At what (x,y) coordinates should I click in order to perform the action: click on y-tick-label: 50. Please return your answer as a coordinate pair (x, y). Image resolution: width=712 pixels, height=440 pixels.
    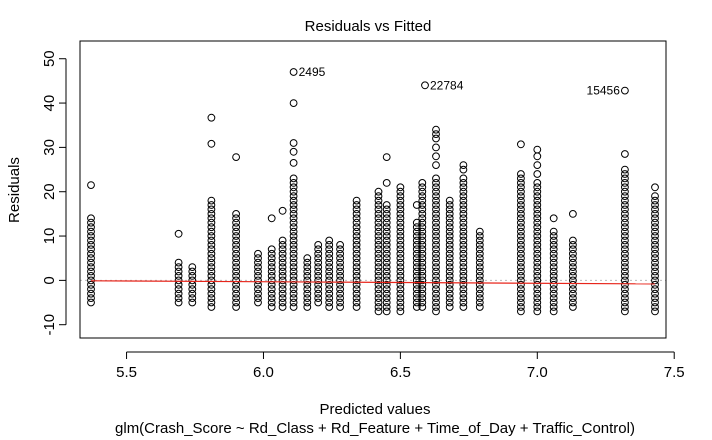
    Looking at the image, I should click on (49, 58).